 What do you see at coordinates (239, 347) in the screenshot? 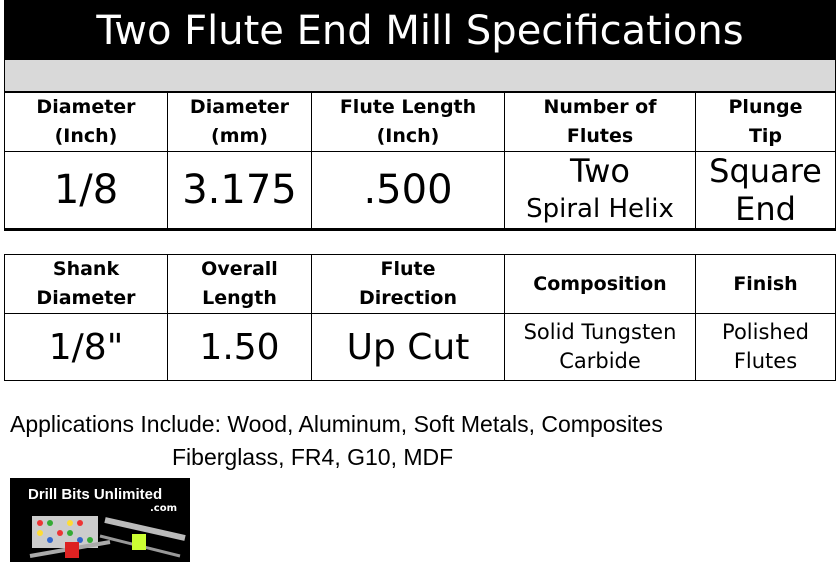
I see `value-overall-length: 1.50` at bounding box center [239, 347].